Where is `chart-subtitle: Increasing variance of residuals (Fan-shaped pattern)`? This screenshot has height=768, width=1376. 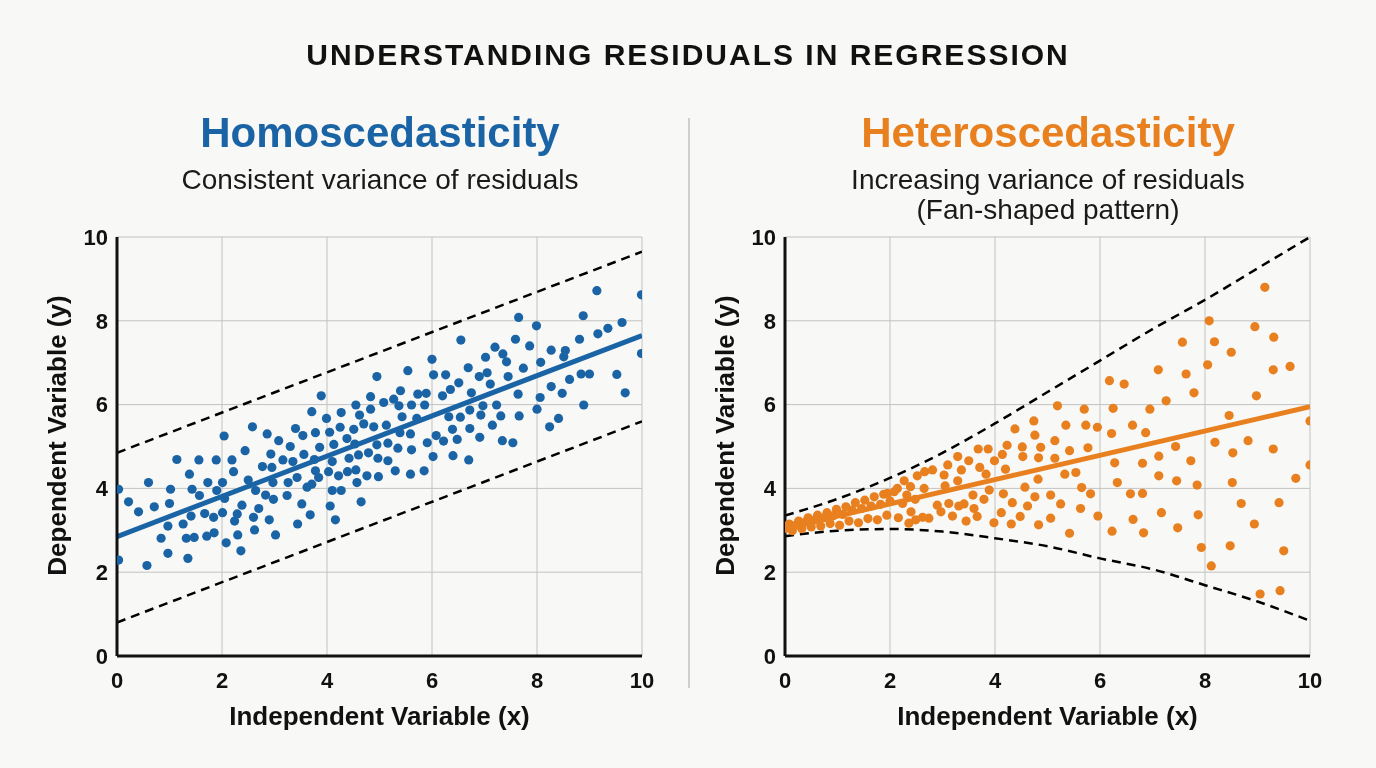
chart-subtitle: Increasing variance of residuals (Fan-shaped pattern) is located at coordinates (1048, 194).